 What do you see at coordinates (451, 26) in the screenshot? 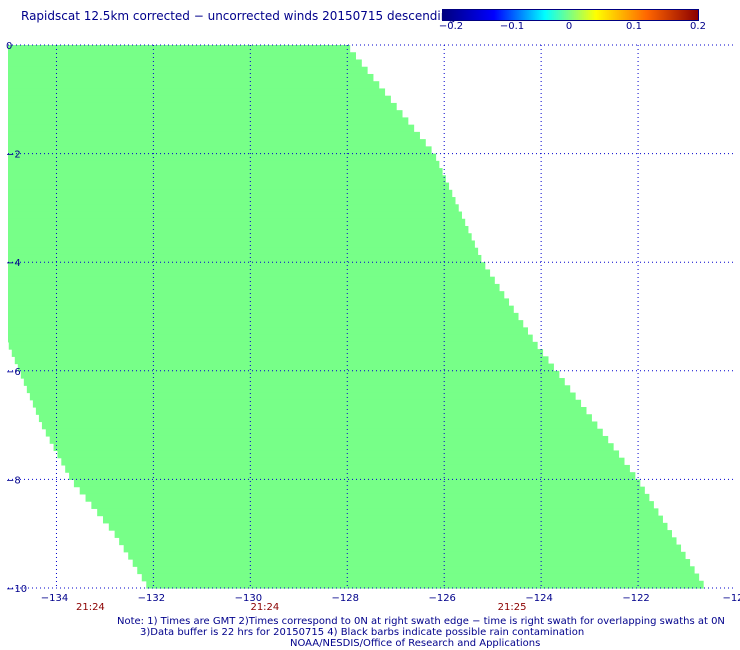
I see `colorbar-label: −0.2` at bounding box center [451, 26].